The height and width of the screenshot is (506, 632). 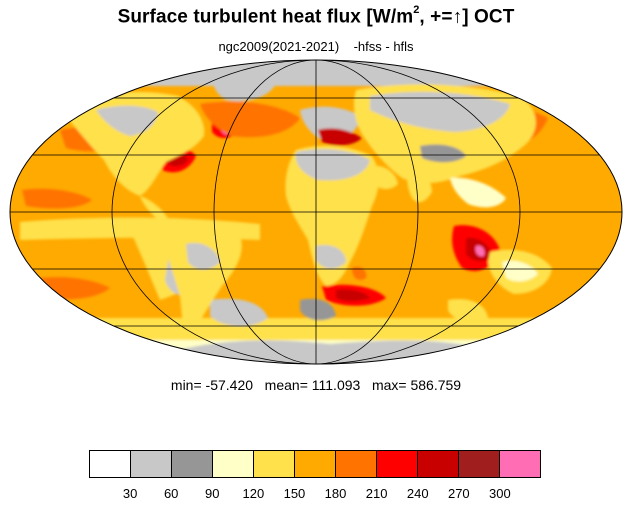 I want to click on central-america, so click(x=155, y=210).